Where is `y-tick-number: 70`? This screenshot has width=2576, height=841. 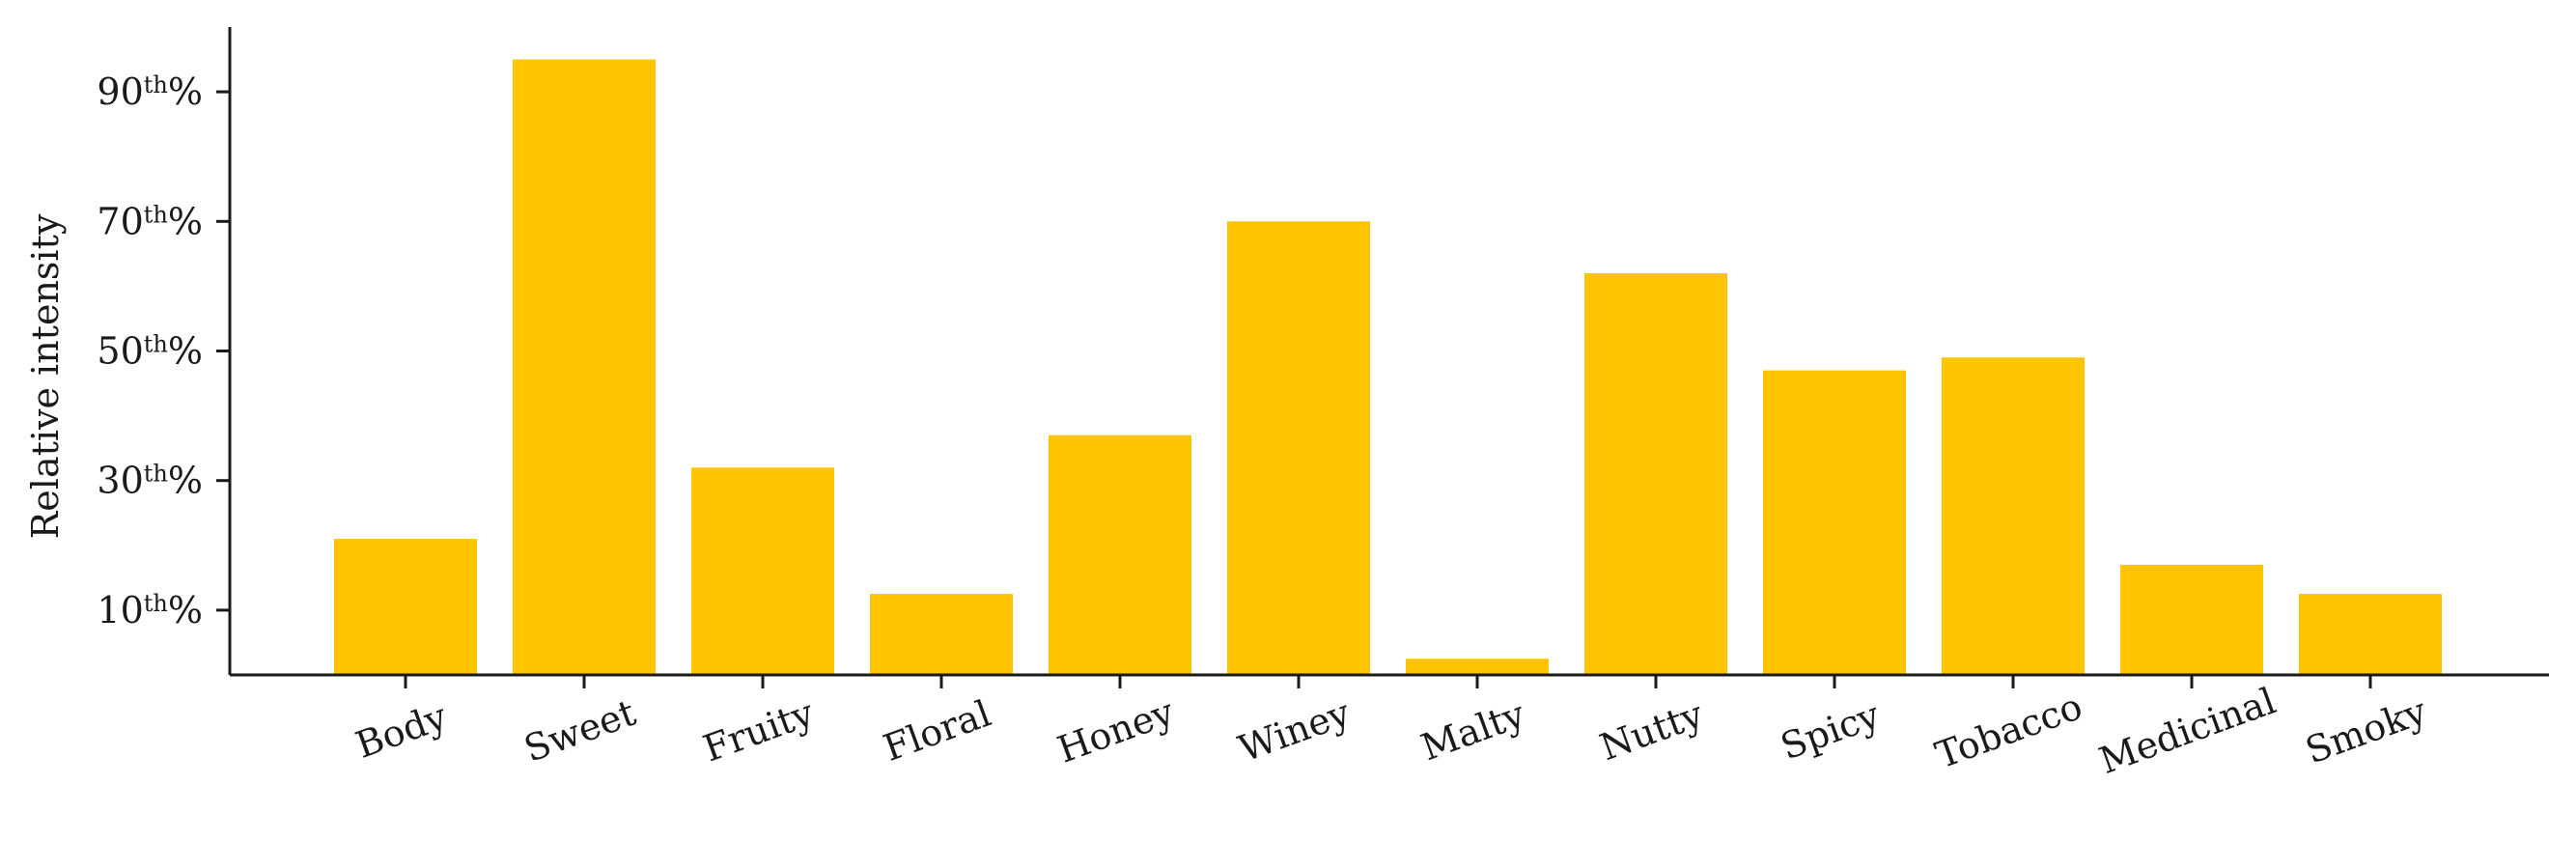
y-tick-number: 70 is located at coordinates (120, 221).